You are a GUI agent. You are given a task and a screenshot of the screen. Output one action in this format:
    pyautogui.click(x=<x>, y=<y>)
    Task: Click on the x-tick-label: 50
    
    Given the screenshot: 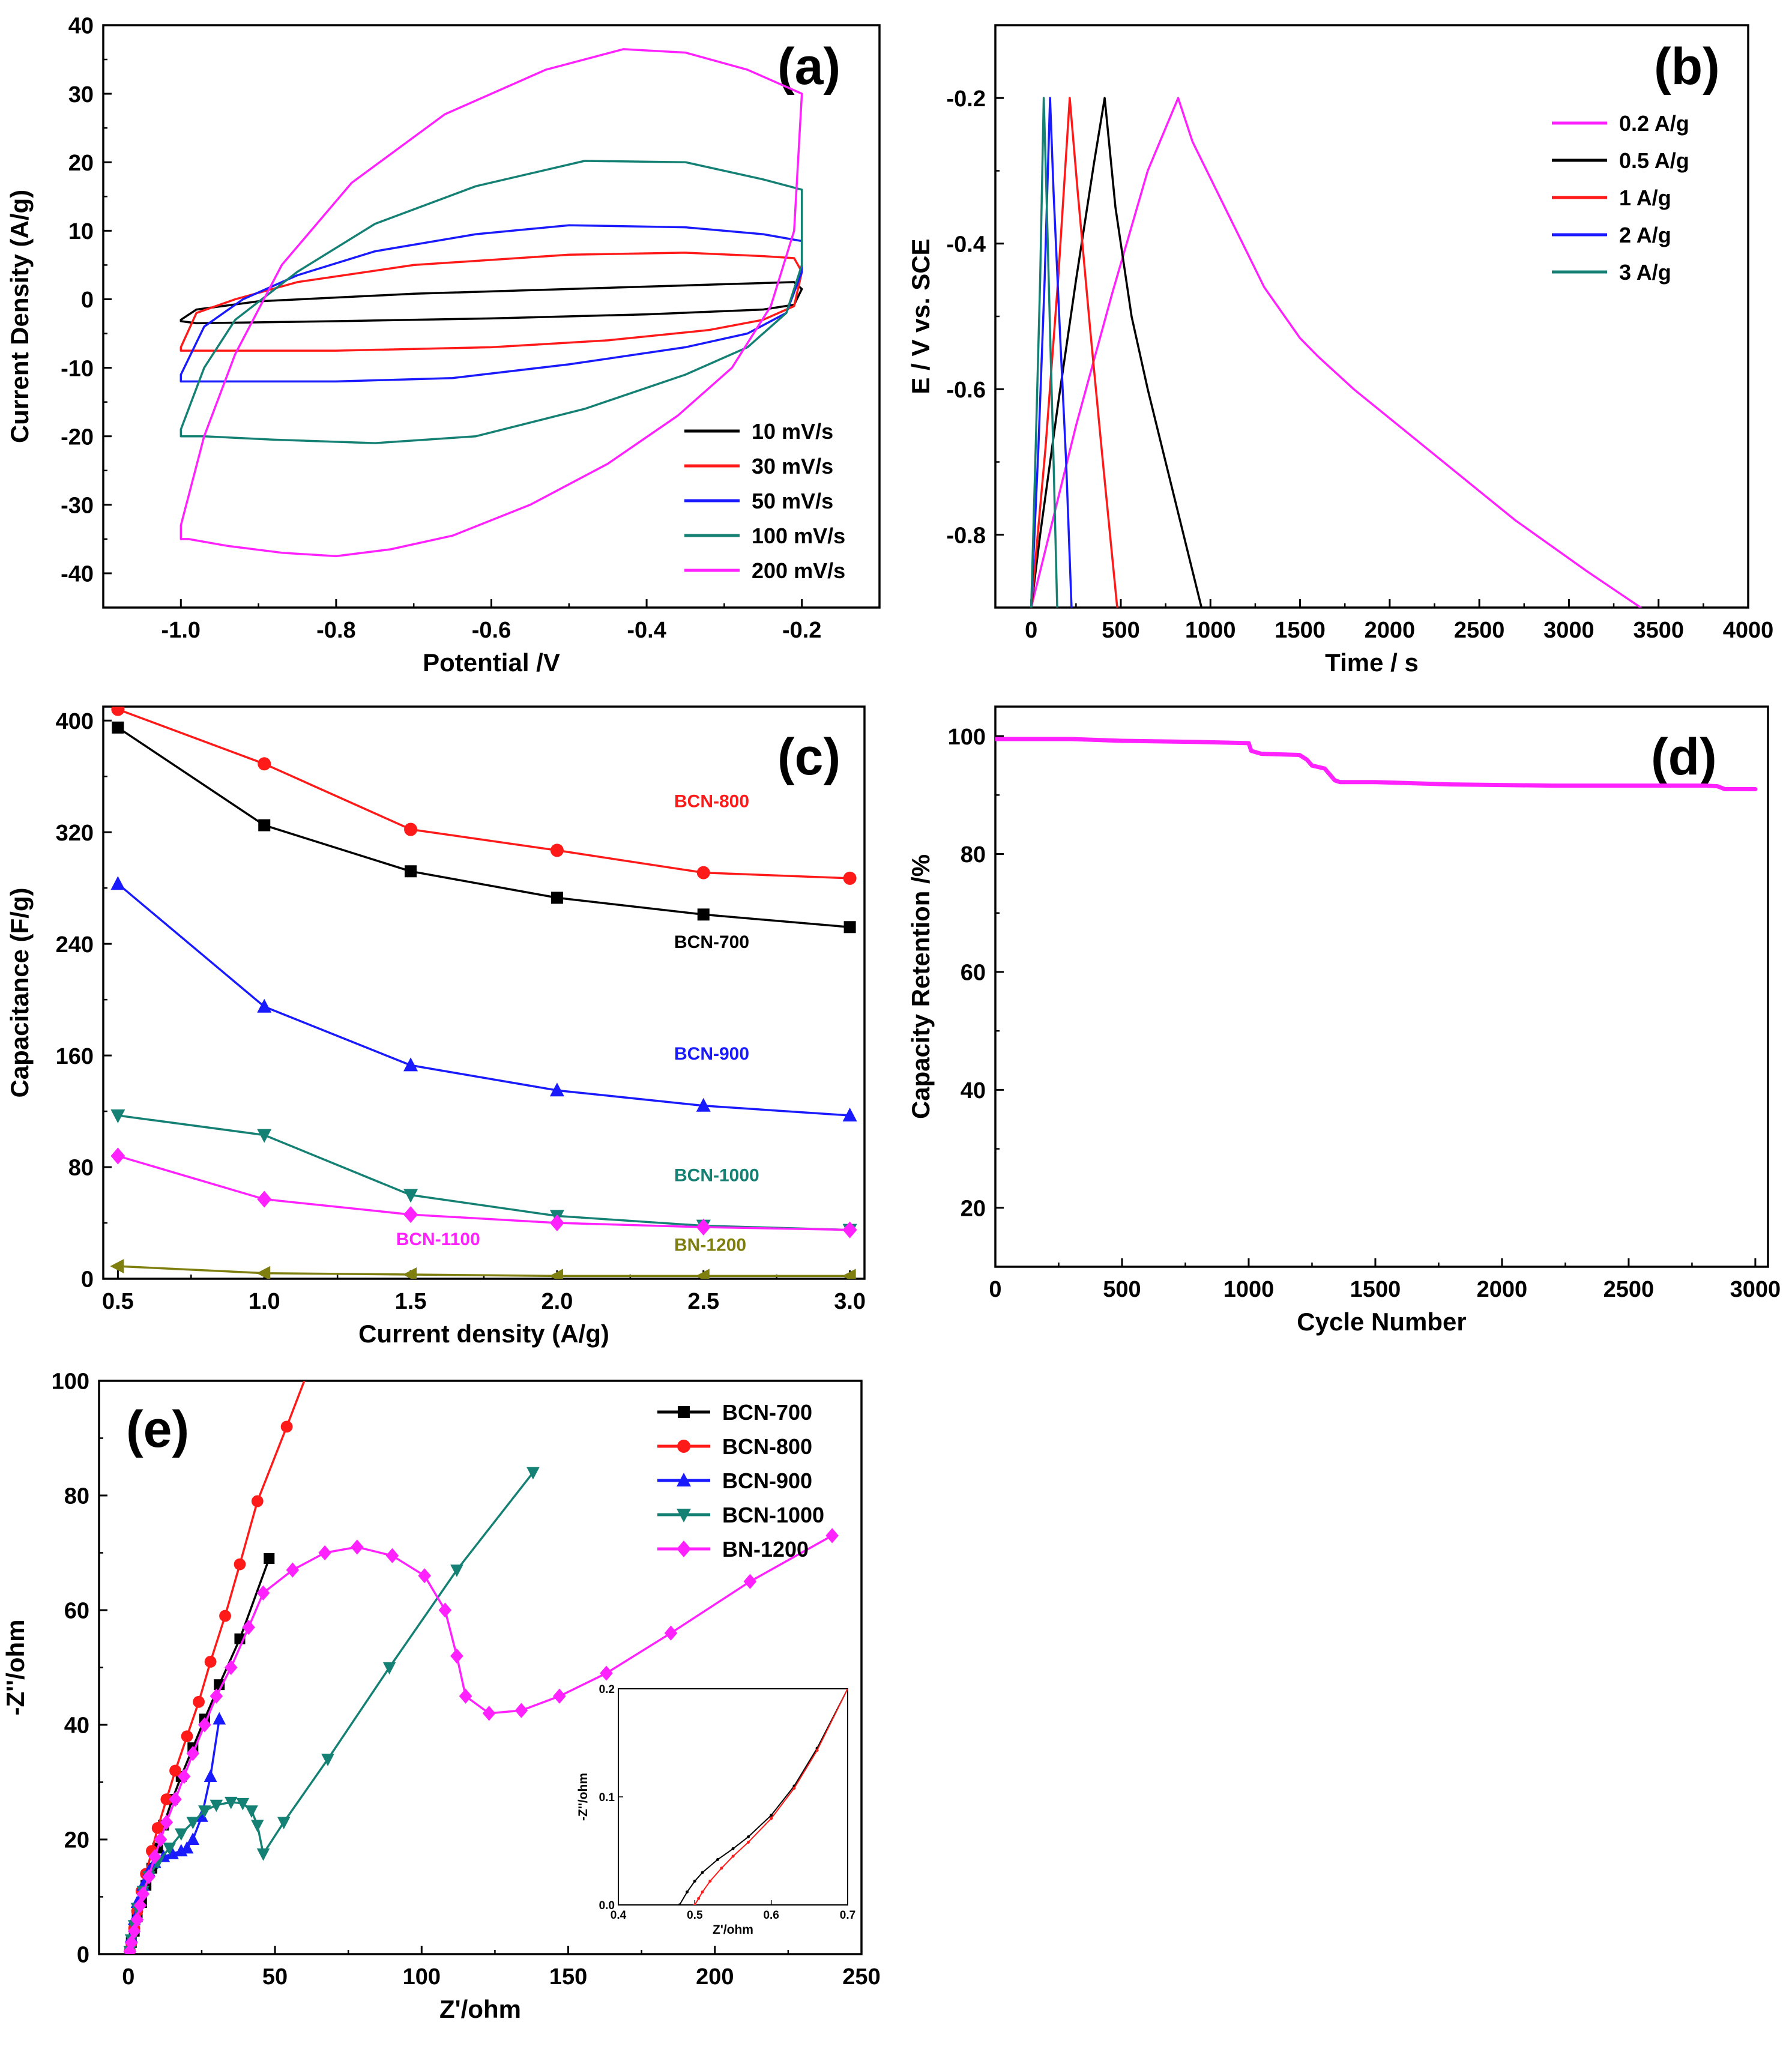 What is the action you would take?
    pyautogui.click(x=275, y=1977)
    